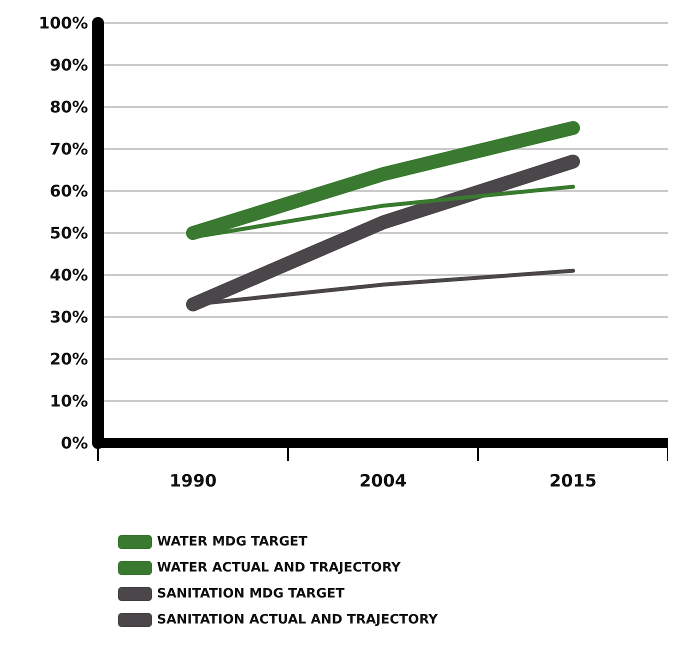 This screenshot has width=677, height=645. Describe the element at coordinates (69, 107) in the screenshot. I see `y-tick-label: 80%` at that location.